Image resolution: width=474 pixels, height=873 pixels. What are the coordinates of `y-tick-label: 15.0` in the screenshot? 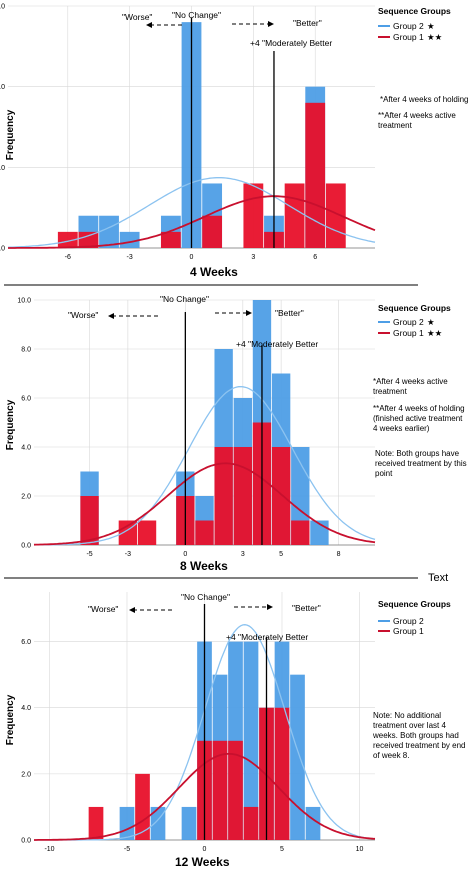 It's located at (2, 7).